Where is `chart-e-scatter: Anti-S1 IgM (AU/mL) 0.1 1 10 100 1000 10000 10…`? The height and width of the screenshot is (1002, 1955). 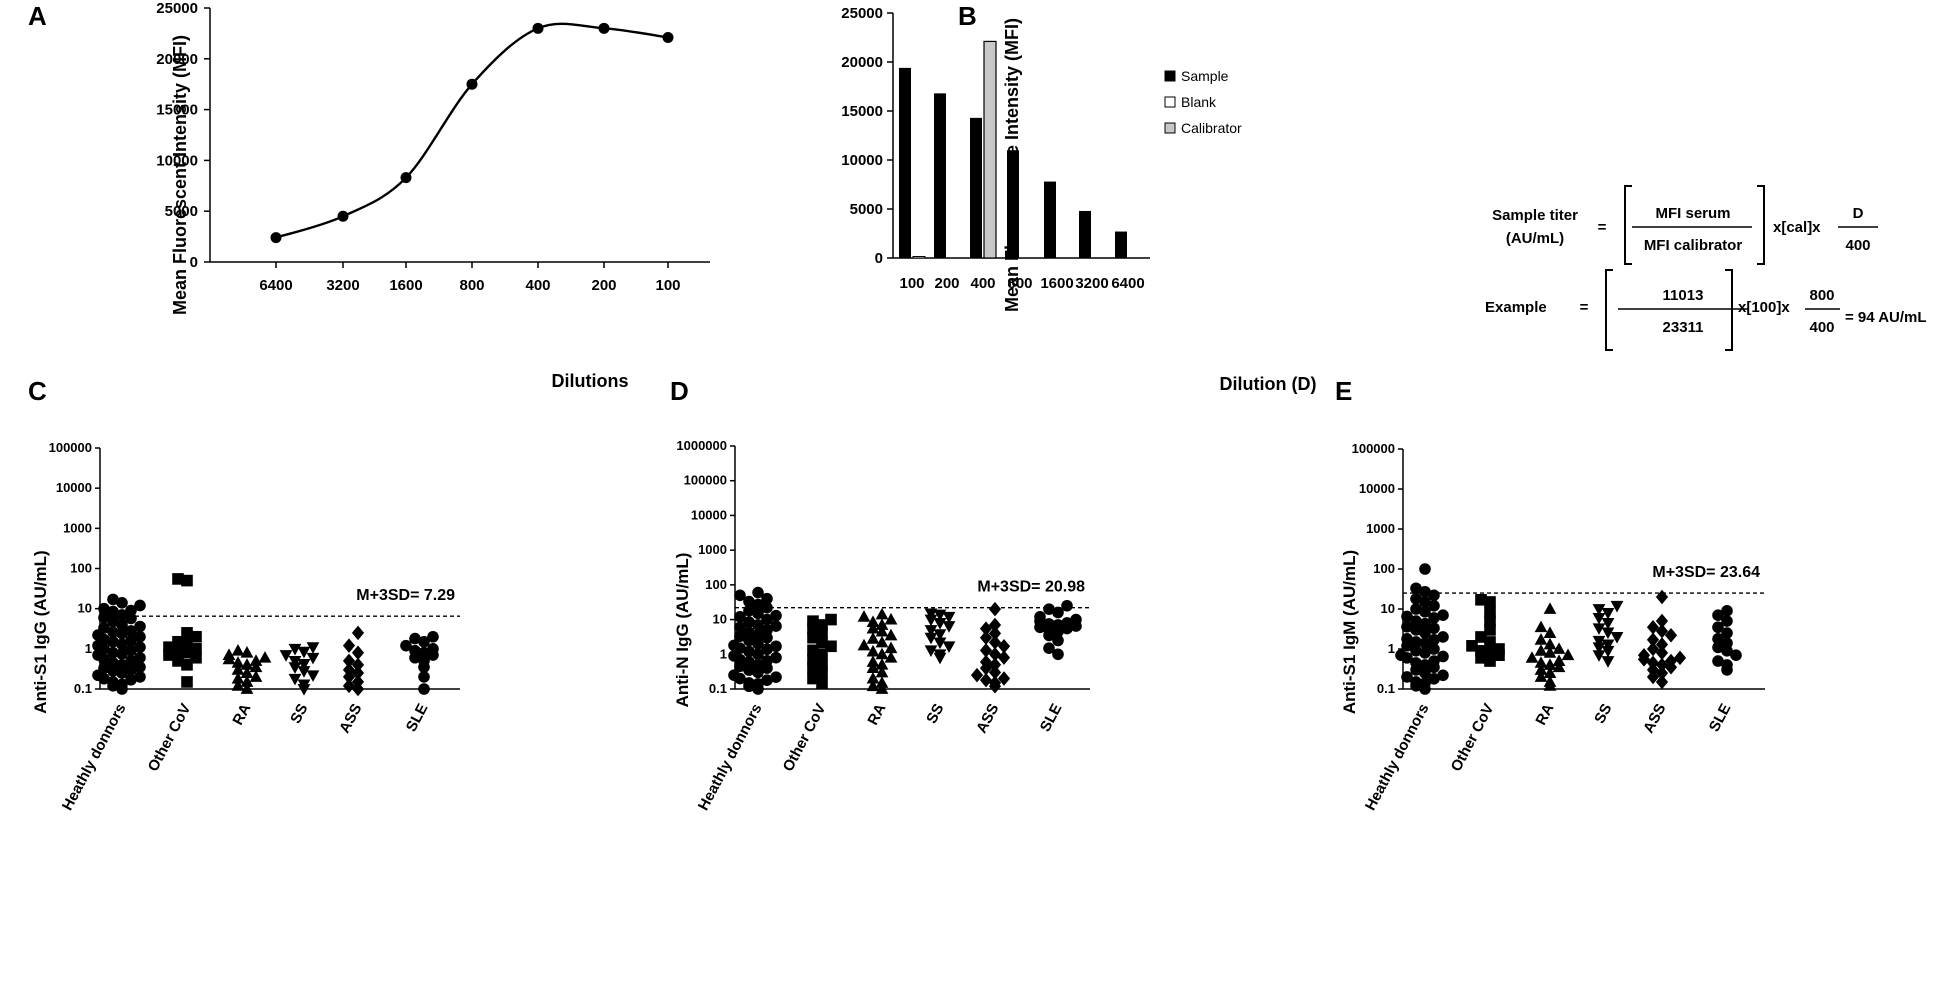
chart-e-scatter: Anti-S1 IgM (AU/mL) 0.1 1 10 100 1000 10000 10… is located at coordinates (1552, 627).